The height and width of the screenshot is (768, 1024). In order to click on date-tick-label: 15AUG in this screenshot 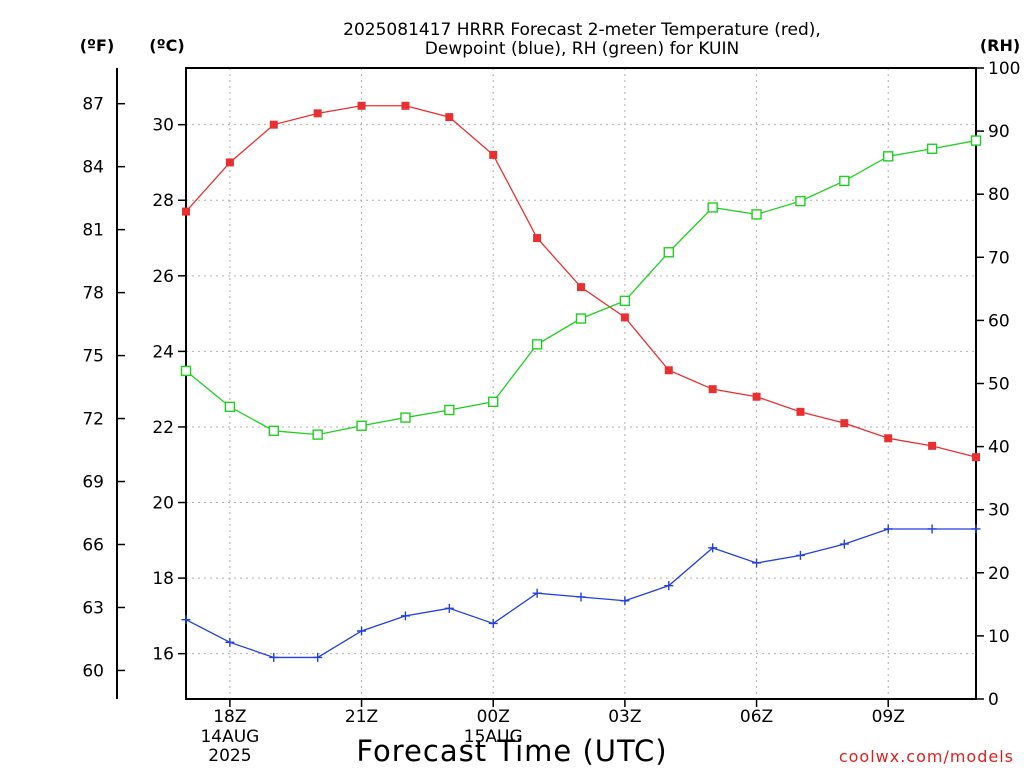, I will do `click(493, 737)`.